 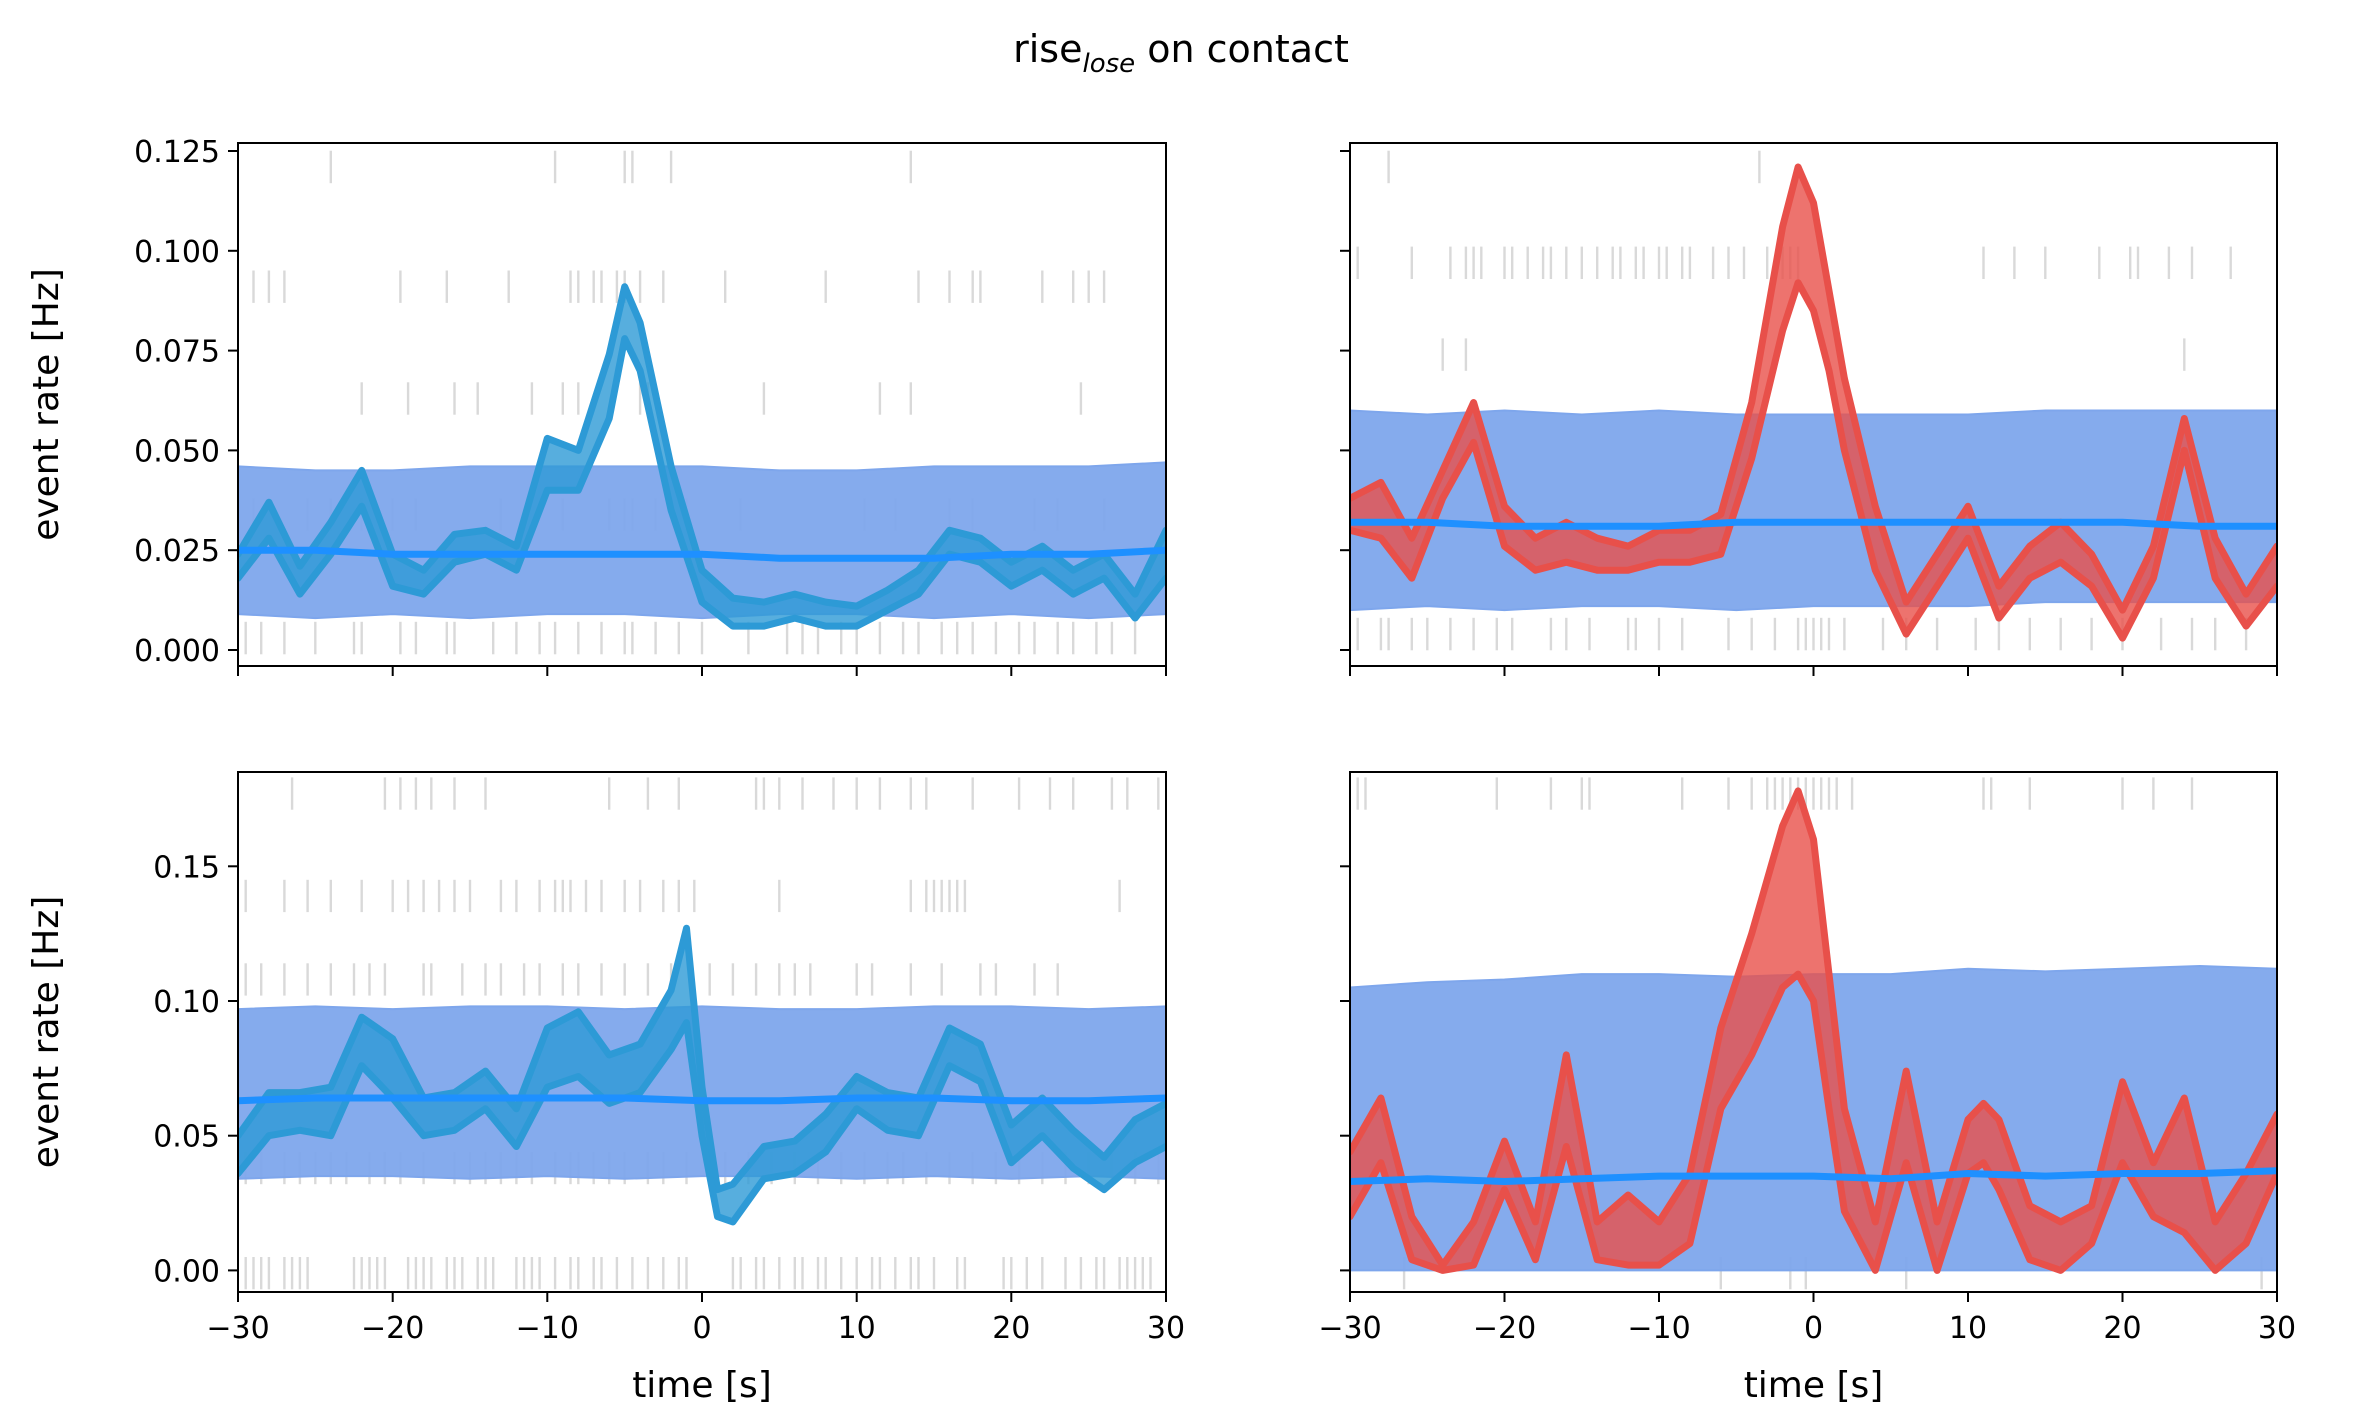 I want to click on subplot-top-right, so click(x=1809, y=409).